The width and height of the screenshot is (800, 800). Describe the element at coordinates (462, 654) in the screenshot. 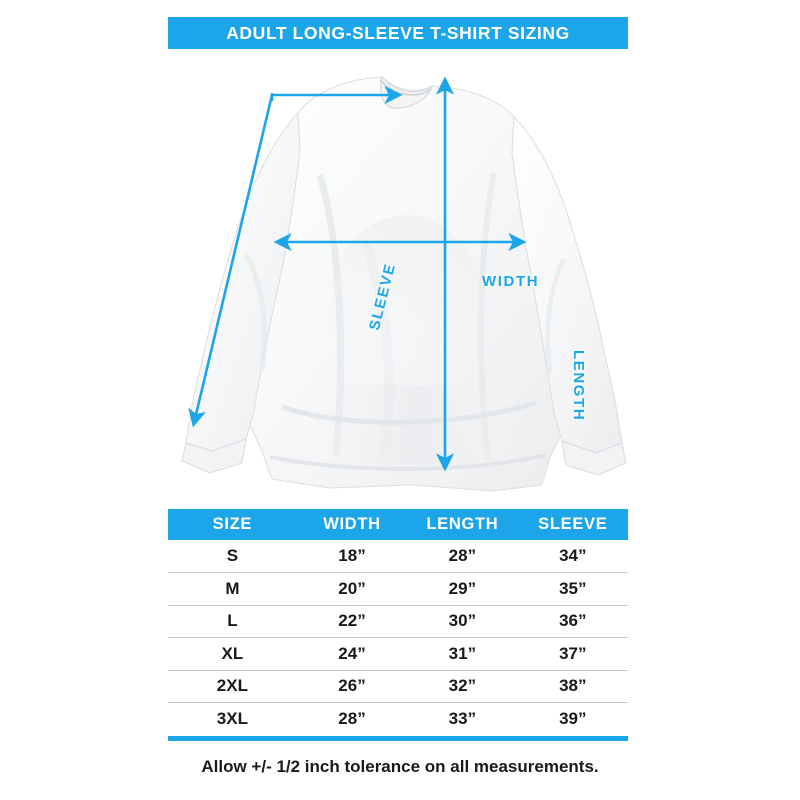

I see `cell-length: 31”` at that location.